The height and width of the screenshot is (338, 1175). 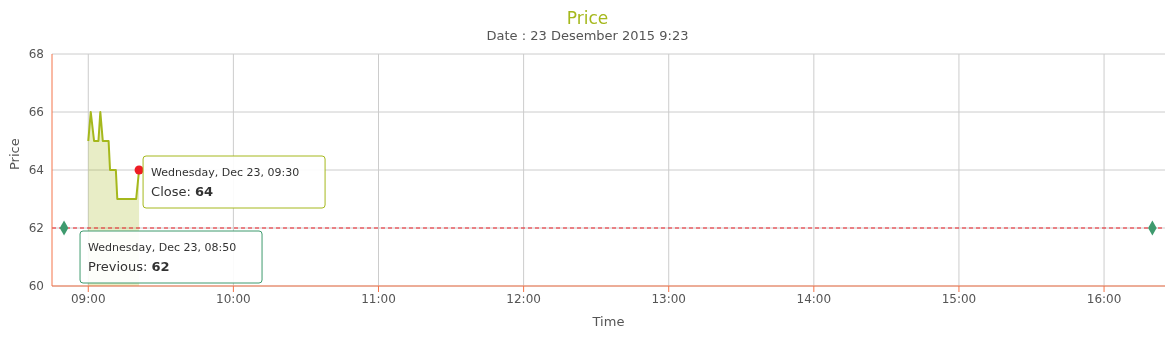 What do you see at coordinates (225, 182) in the screenshot?
I see `annotation: Wednesday, Dec 23, 09:30 Close: 64` at bounding box center [225, 182].